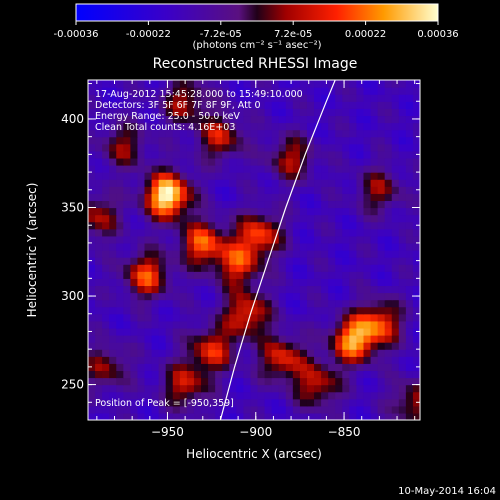  Describe the element at coordinates (365, 34) in the screenshot. I see `colorbar-tick-label: 0.00022` at that location.